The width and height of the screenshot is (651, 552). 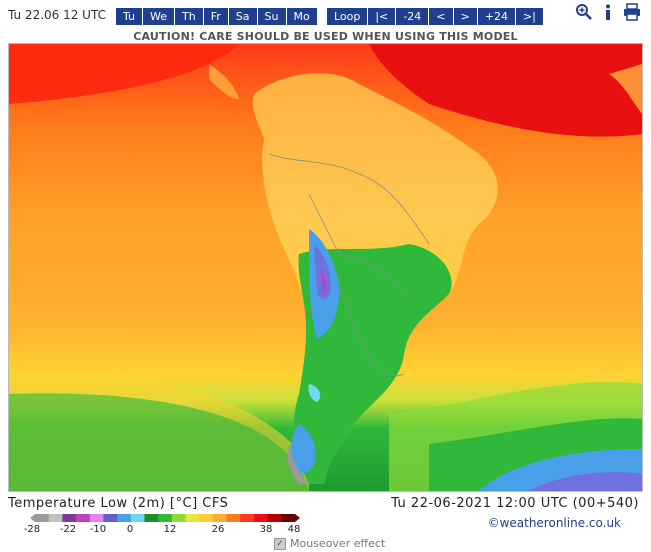 I want to click on print-icon, so click(x=632, y=12).